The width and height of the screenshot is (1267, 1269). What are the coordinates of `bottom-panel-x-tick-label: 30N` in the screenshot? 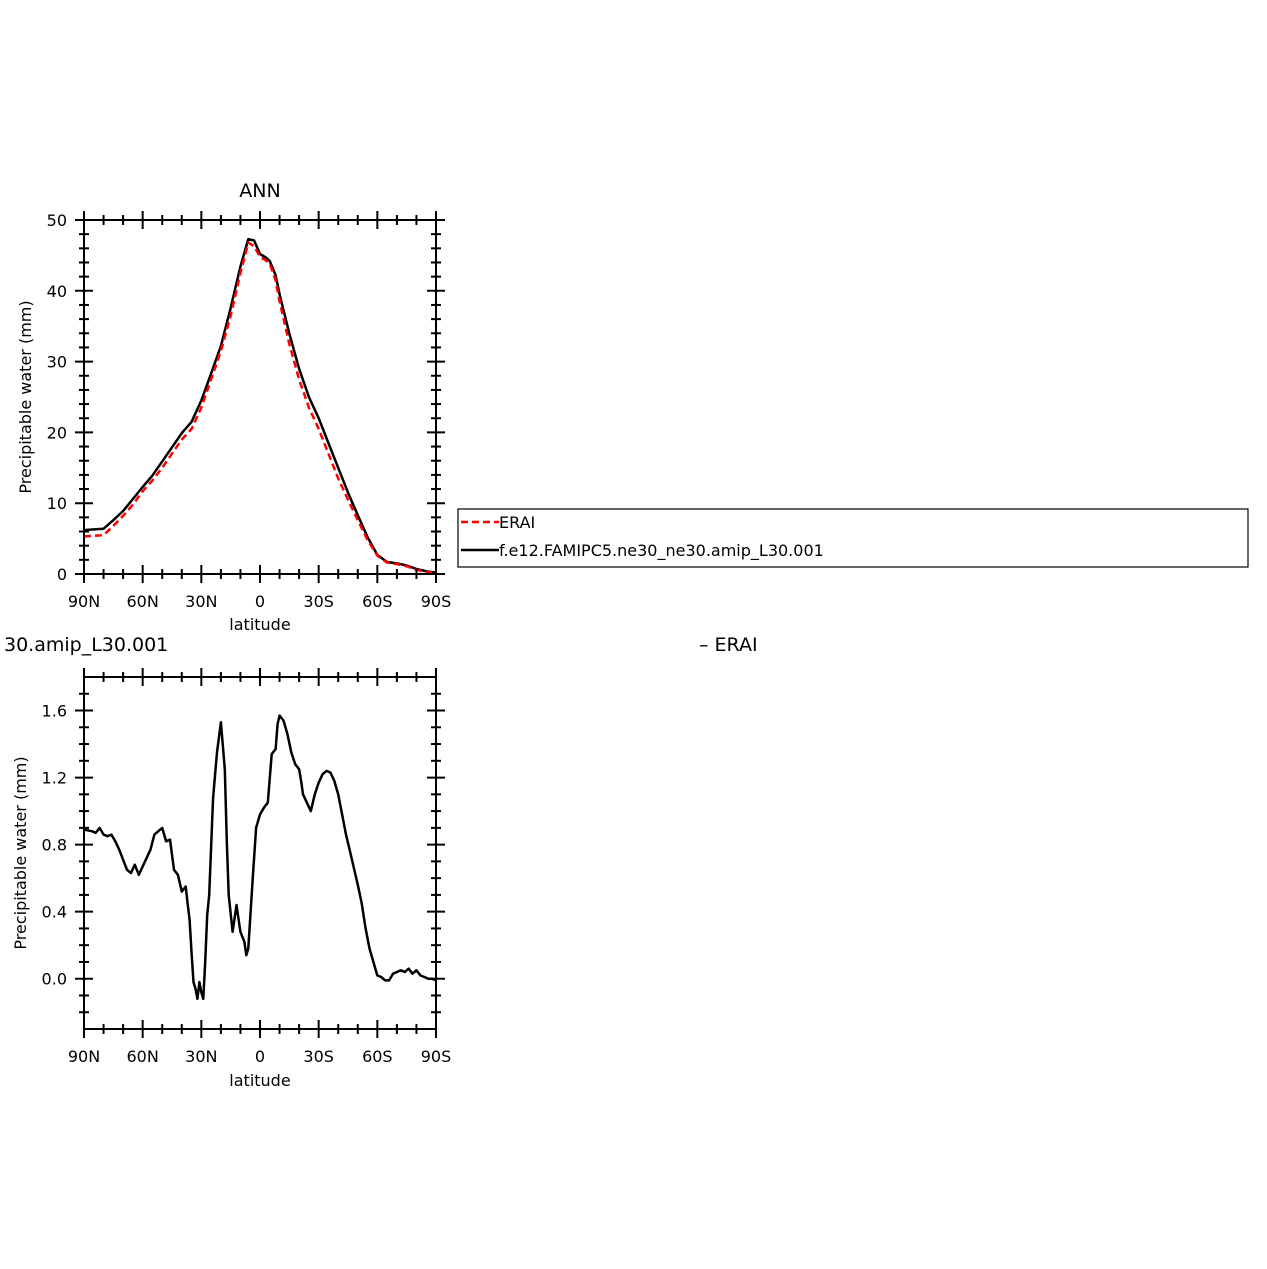 It's located at (201, 1056).